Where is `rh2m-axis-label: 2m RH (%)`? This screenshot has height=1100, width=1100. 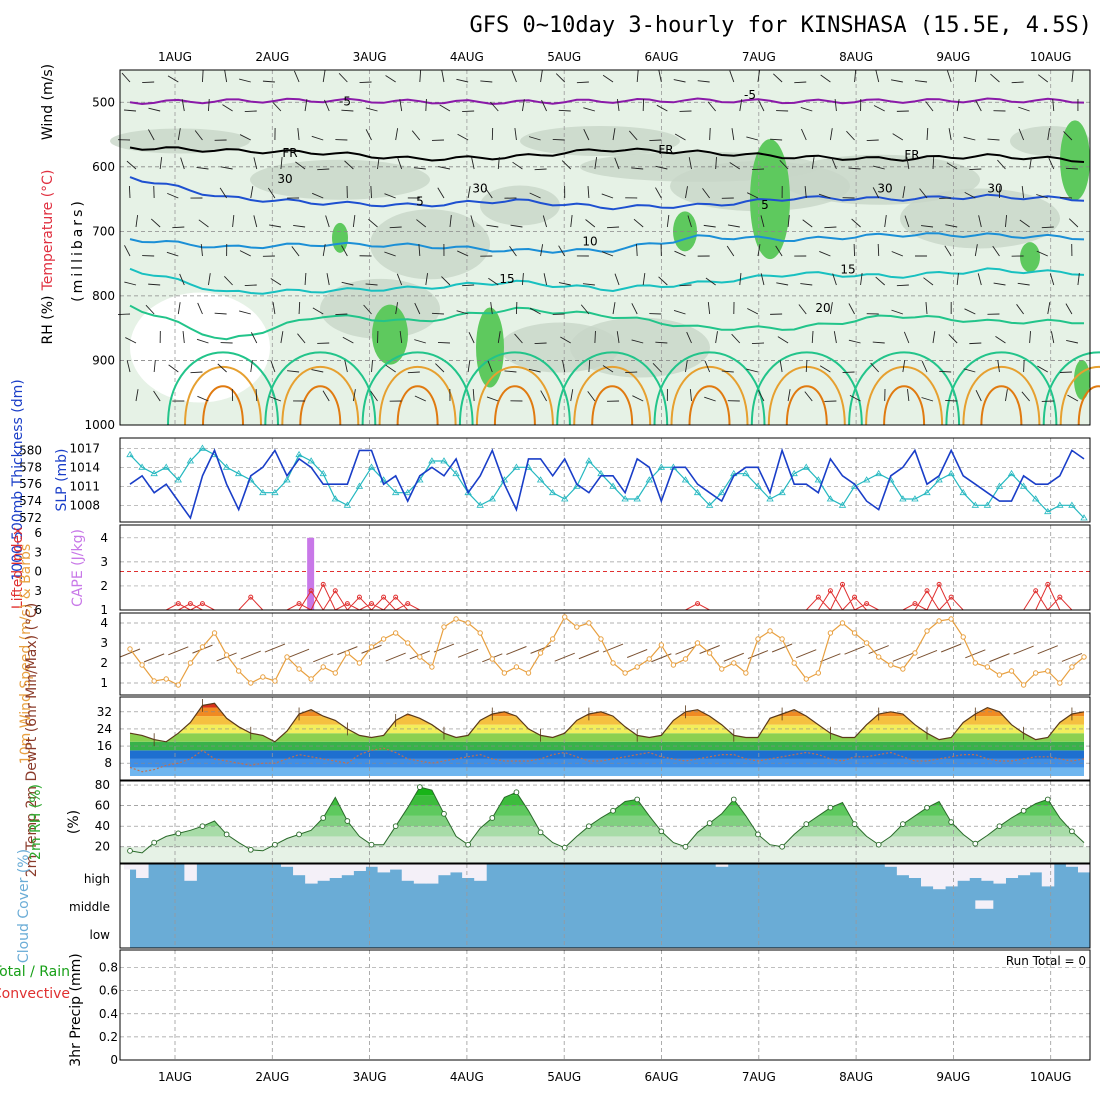
rh2m-axis-label: 2m RH (%) is located at coordinates (36, 822).